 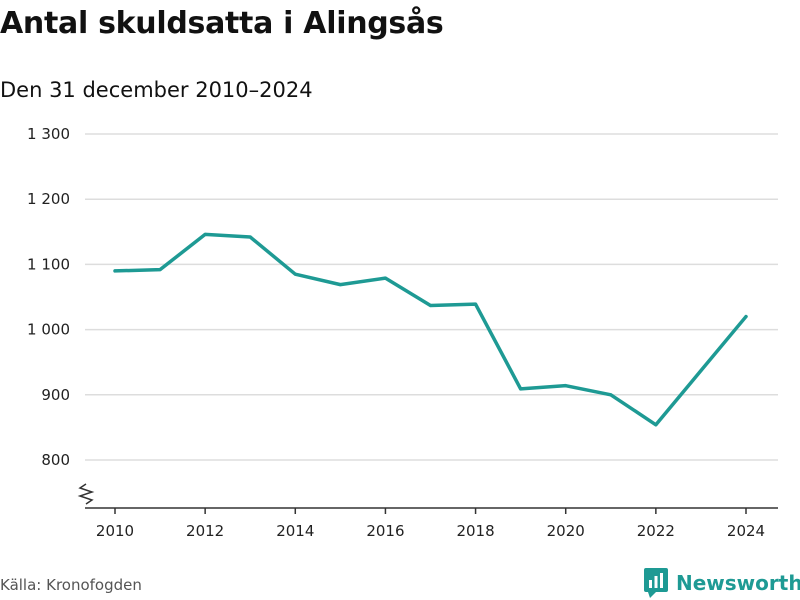 What do you see at coordinates (71, 585) in the screenshot?
I see `source-note: Källa: Kronofogden` at bounding box center [71, 585].